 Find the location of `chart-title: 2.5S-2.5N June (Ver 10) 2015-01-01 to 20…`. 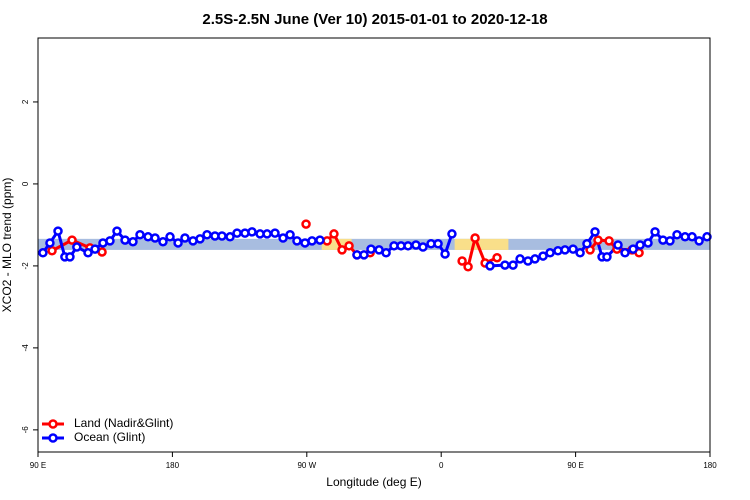

chart-title: 2.5S-2.5N June (Ver 10) 2015-01-01 to 20… is located at coordinates (374, 19).